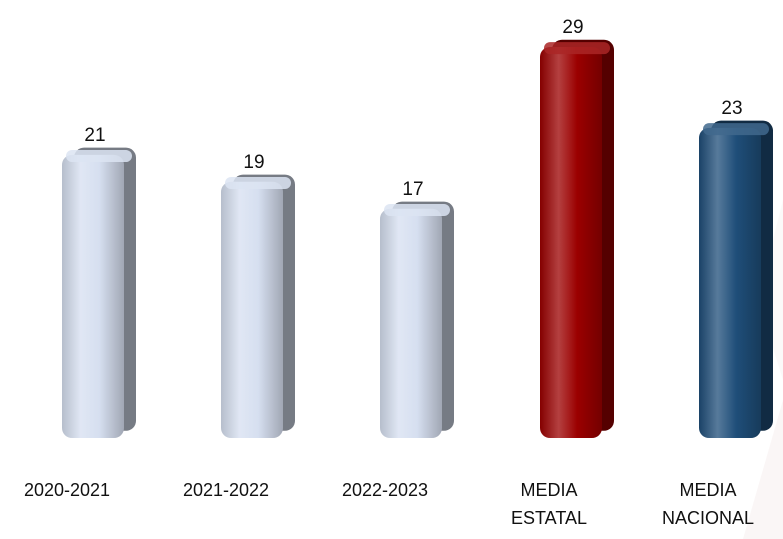 This screenshot has width=783, height=539. Describe the element at coordinates (549, 504) in the screenshot. I see `category-label-4: MEDIA ESTATAL` at that location.